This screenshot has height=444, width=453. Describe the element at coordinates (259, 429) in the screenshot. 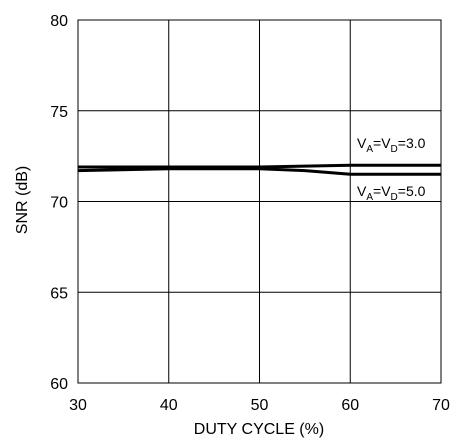

I see `x-axis-title: DUTY CYCLE (%)` at that location.